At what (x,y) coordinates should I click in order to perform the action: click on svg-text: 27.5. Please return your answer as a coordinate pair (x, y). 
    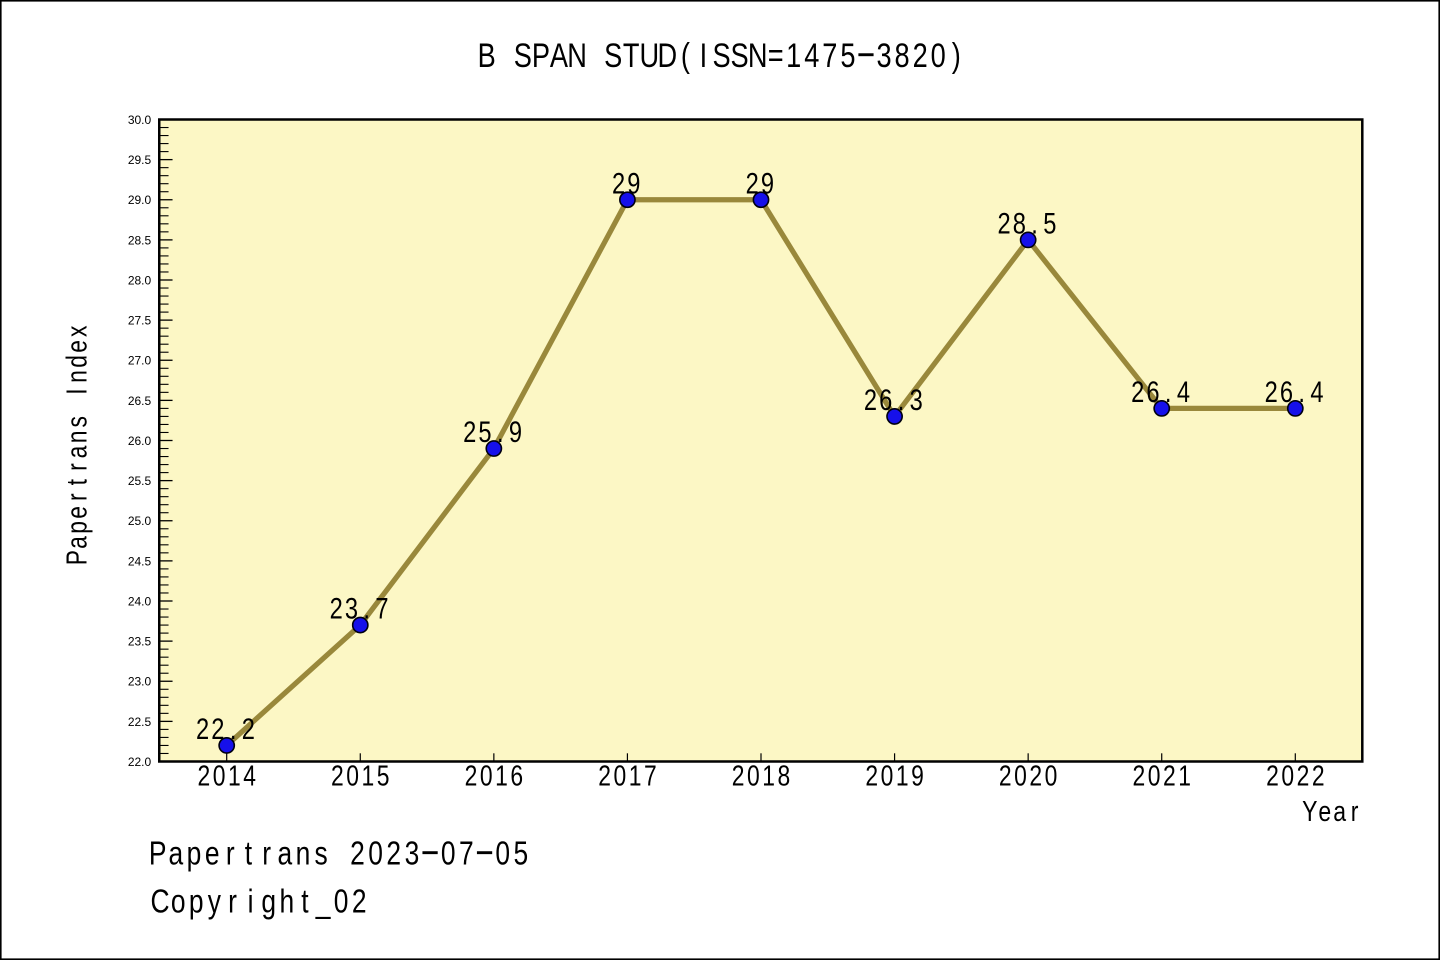
    Looking at the image, I should click on (140, 321).